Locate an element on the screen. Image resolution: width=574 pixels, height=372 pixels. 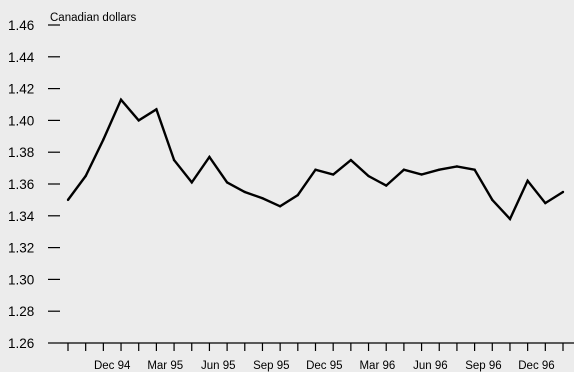
y-tick-label: 1.46 is located at coordinates (21, 25).